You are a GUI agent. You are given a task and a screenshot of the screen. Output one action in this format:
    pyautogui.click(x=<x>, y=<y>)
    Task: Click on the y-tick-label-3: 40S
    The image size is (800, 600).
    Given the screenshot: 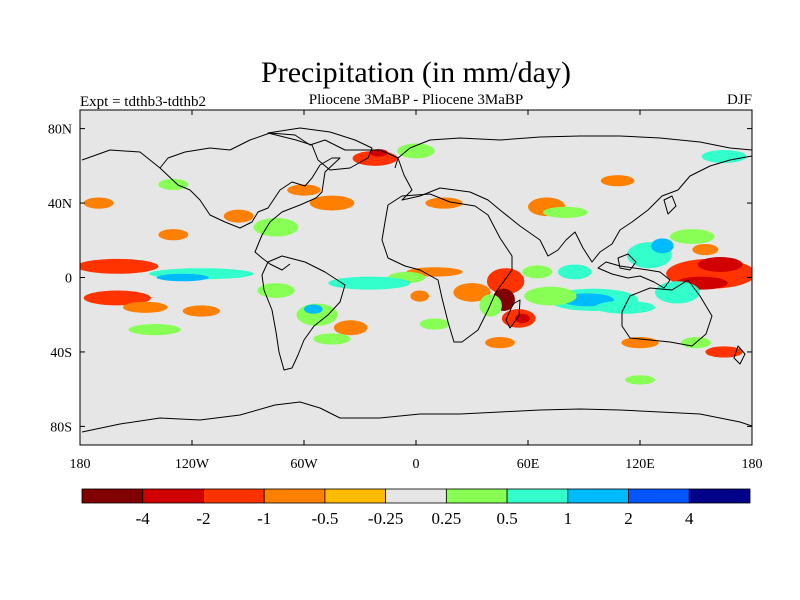 What is the action you would take?
    pyautogui.click(x=61, y=353)
    